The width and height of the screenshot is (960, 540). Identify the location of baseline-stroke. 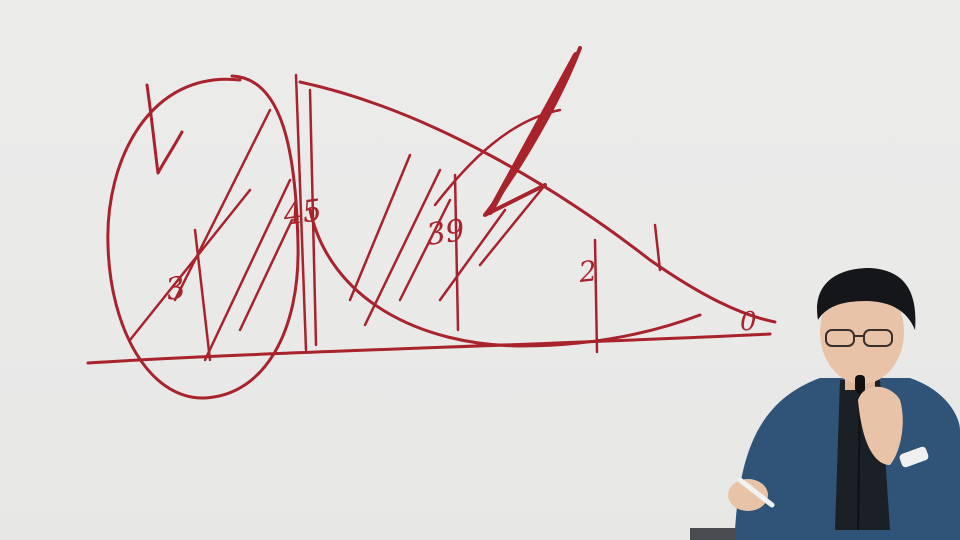
(429, 348).